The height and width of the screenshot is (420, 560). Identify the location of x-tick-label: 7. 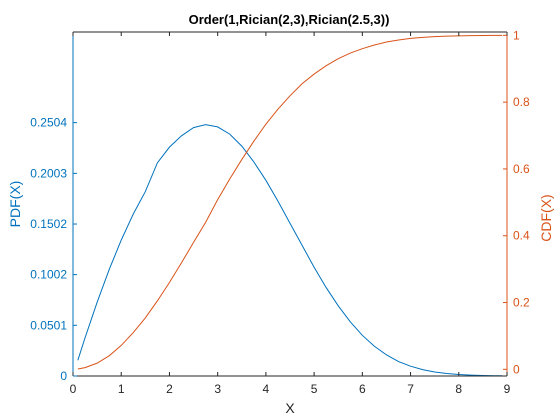
(410, 389).